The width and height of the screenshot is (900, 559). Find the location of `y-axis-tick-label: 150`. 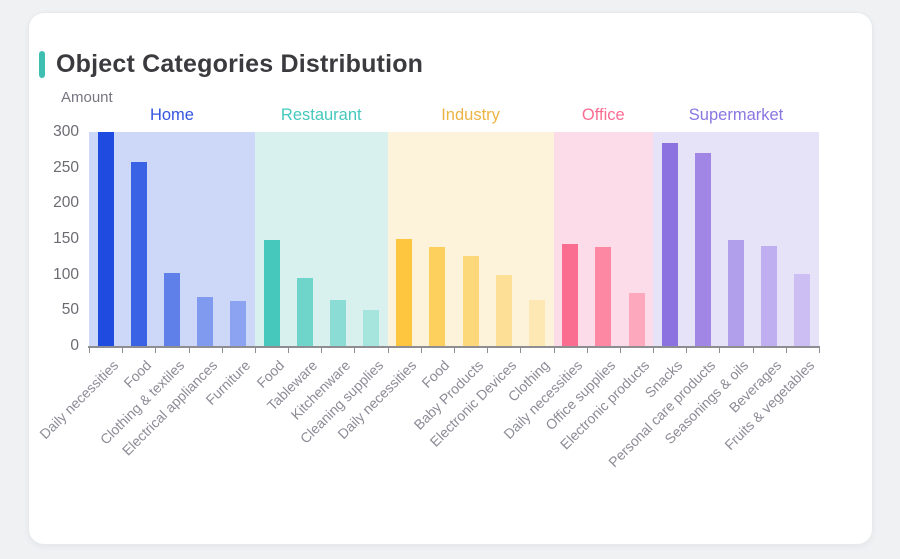

y-axis-tick-label: 150 is located at coordinates (66, 238).